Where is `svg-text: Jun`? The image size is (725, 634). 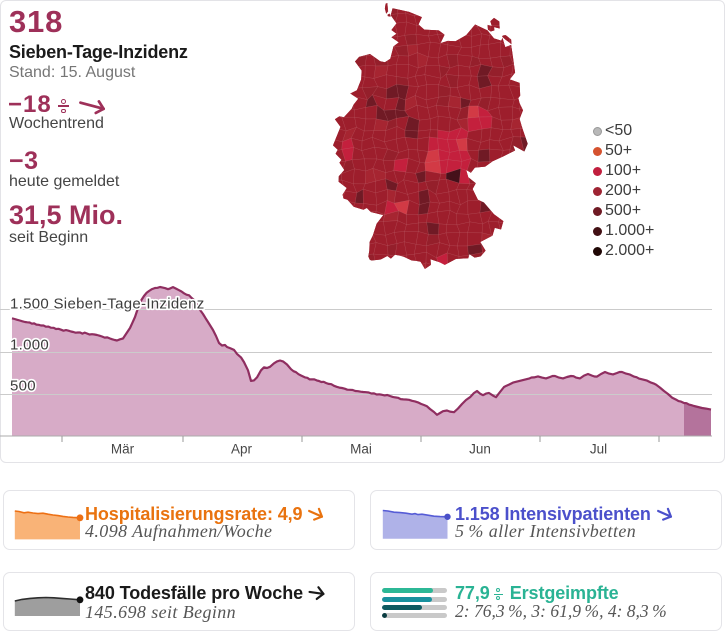
svg-text: Jun is located at coordinates (480, 449).